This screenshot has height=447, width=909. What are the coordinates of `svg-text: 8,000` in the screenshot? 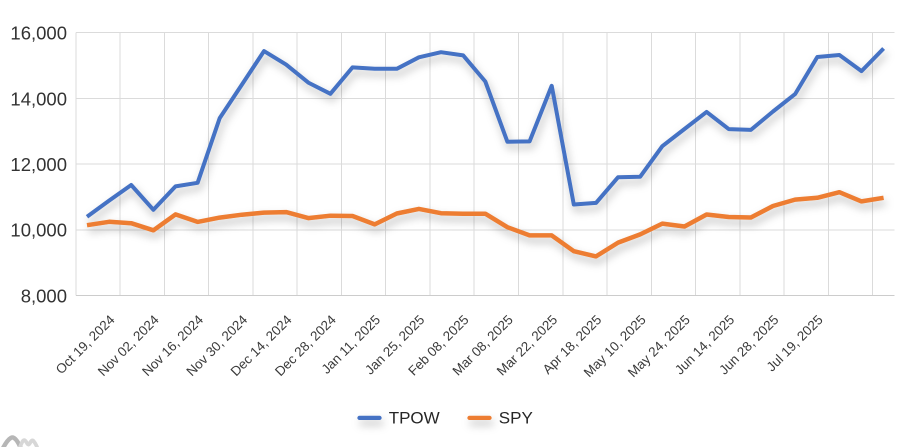 It's located at (44, 295).